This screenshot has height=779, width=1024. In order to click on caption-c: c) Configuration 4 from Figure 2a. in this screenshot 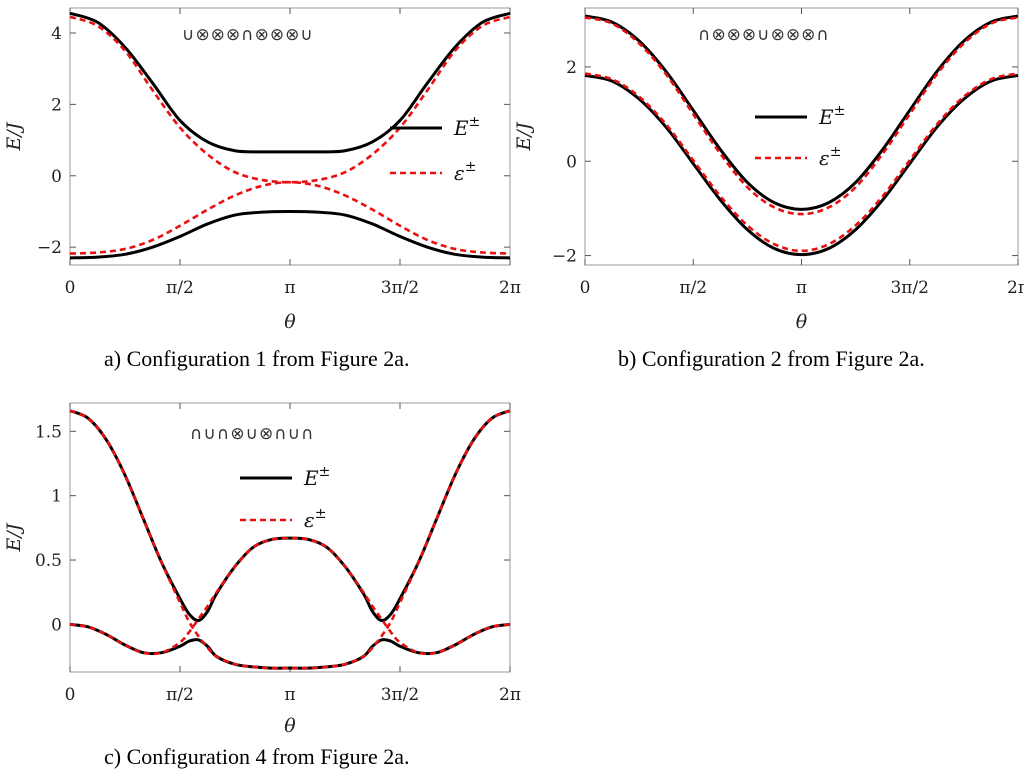, I will do `click(257, 756)`.